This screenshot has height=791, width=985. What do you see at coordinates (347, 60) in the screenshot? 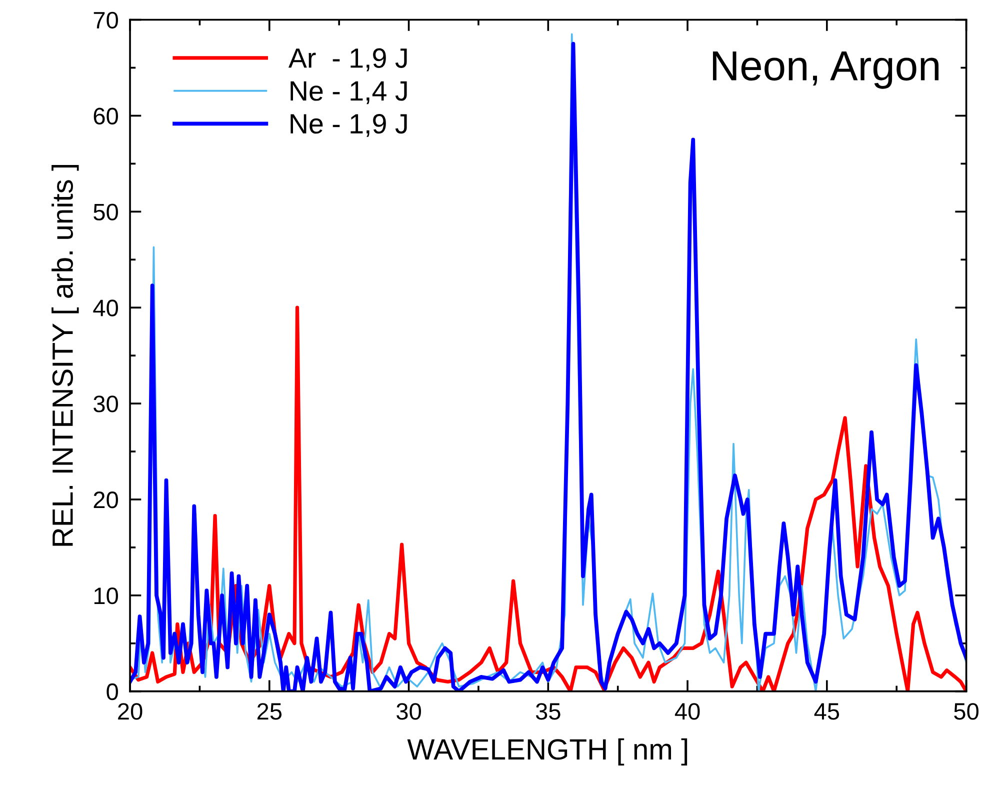
I see `legend-label: Ar - 1,9 J` at bounding box center [347, 60].